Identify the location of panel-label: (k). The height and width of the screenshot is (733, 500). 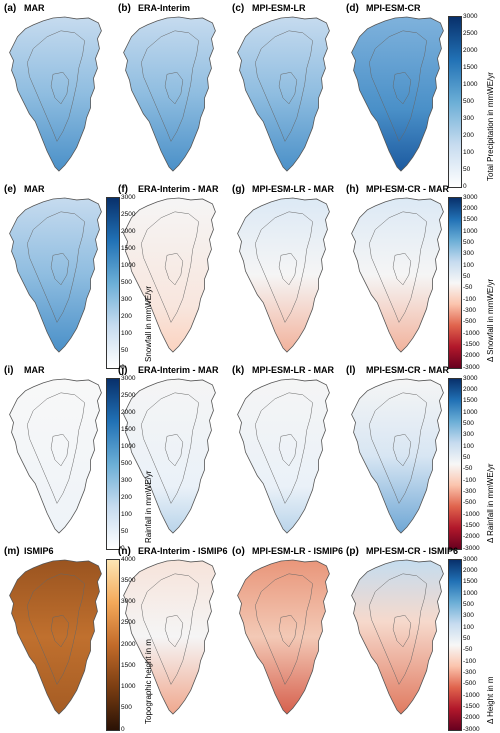
(238, 370).